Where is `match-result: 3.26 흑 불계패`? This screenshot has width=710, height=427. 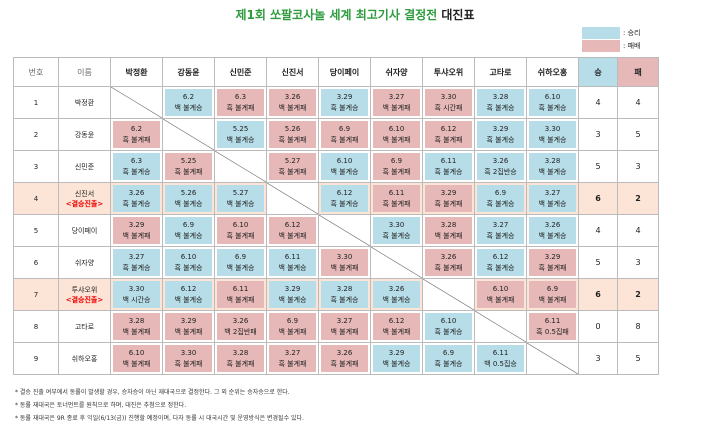 match-result: 3.26 흑 불계패 is located at coordinates (448, 262).